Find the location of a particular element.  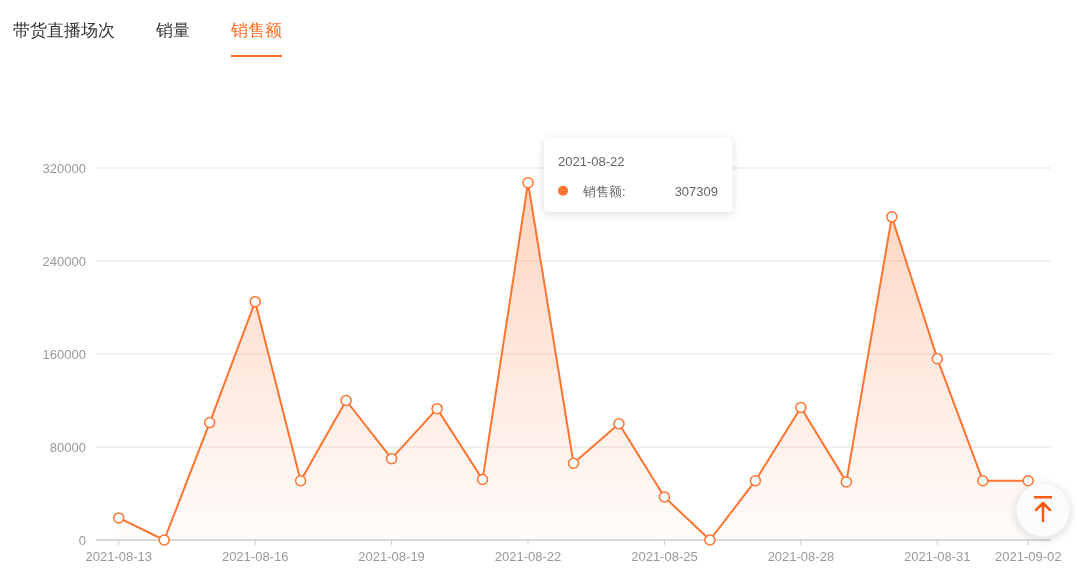

y-tick-label: 240000 is located at coordinates (64, 261).